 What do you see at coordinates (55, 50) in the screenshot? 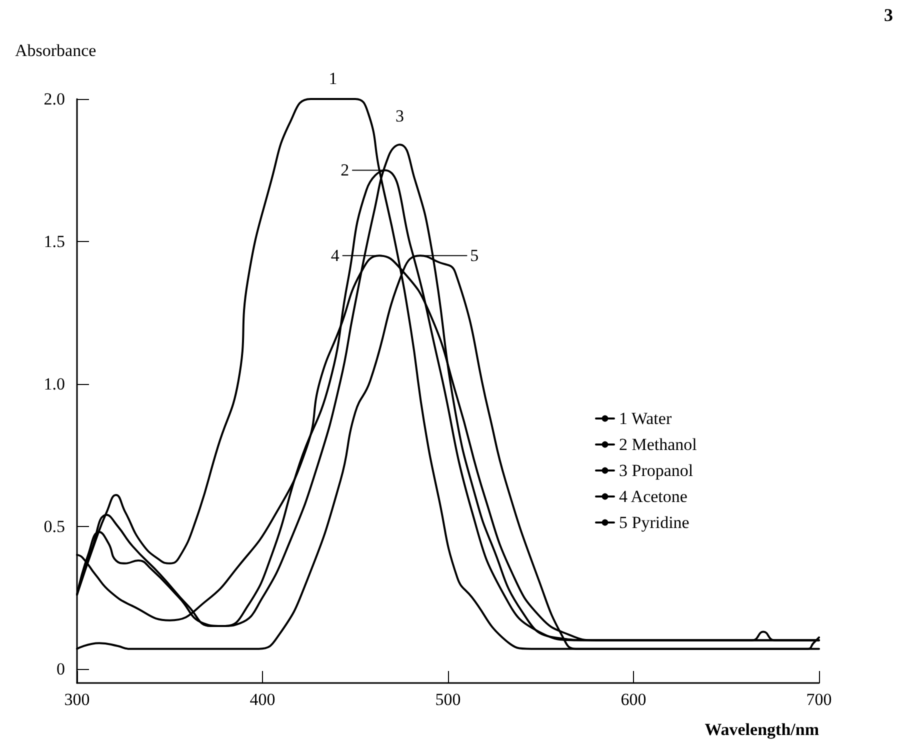
I see `y-axis-title: Absorbance` at bounding box center [55, 50].